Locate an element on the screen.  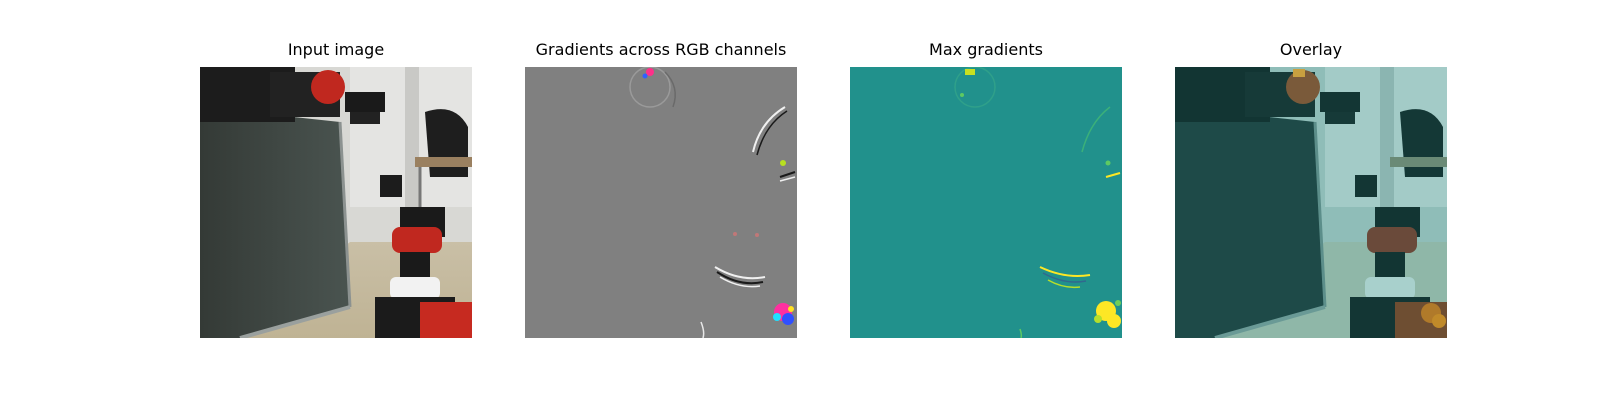
panel-title: Input image is located at coordinates (336, 49).